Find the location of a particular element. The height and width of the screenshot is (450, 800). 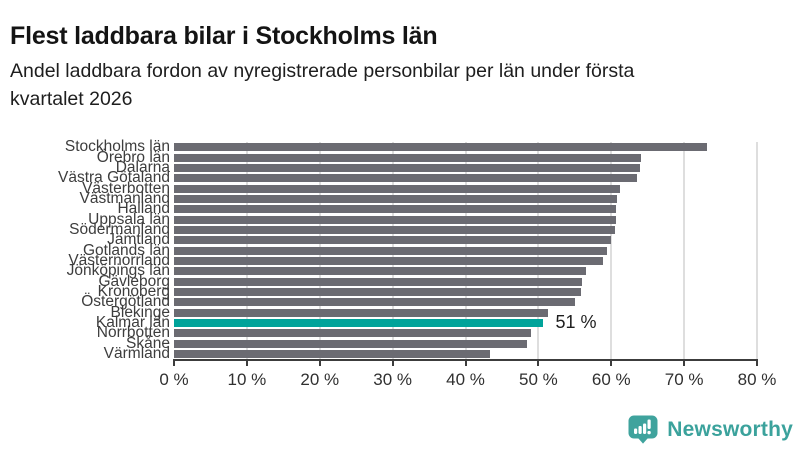

x-axis-line is located at coordinates (465, 360).